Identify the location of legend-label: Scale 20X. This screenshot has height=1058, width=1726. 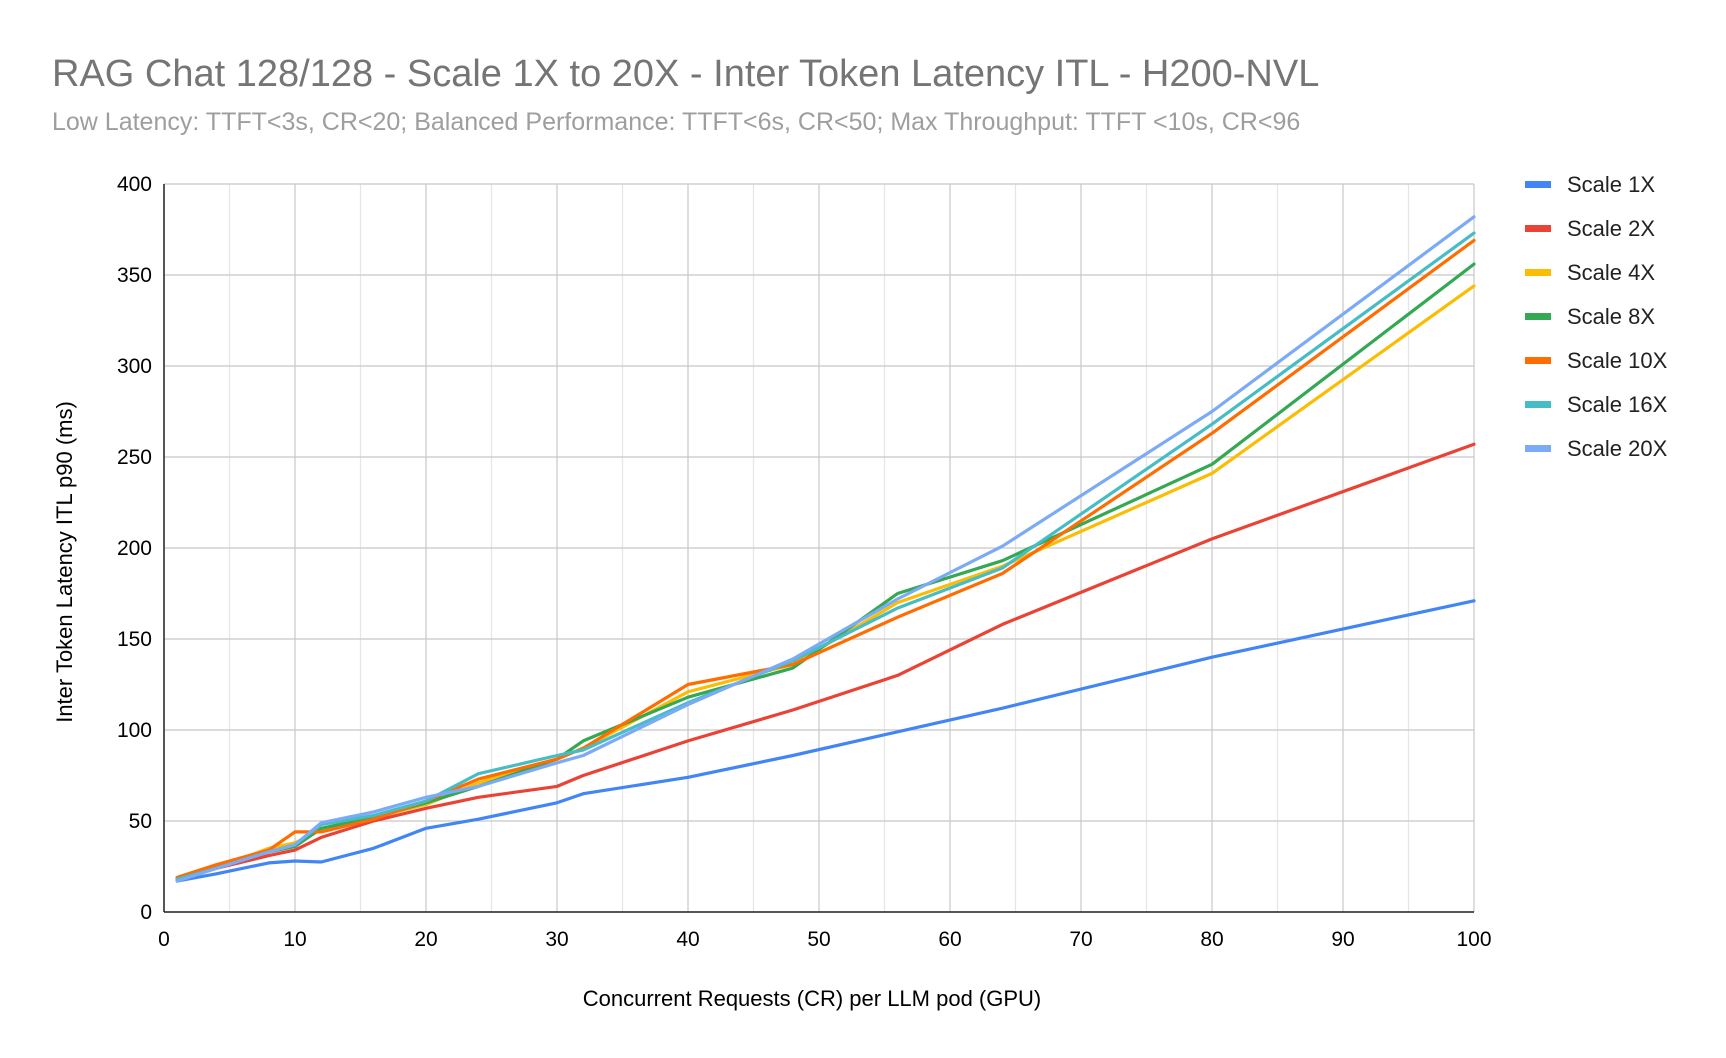
(1617, 448).